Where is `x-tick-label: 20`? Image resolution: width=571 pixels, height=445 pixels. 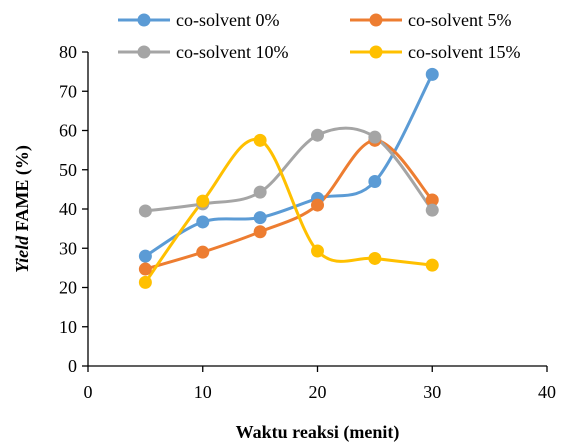
x-tick-label: 20 is located at coordinates (318, 392).